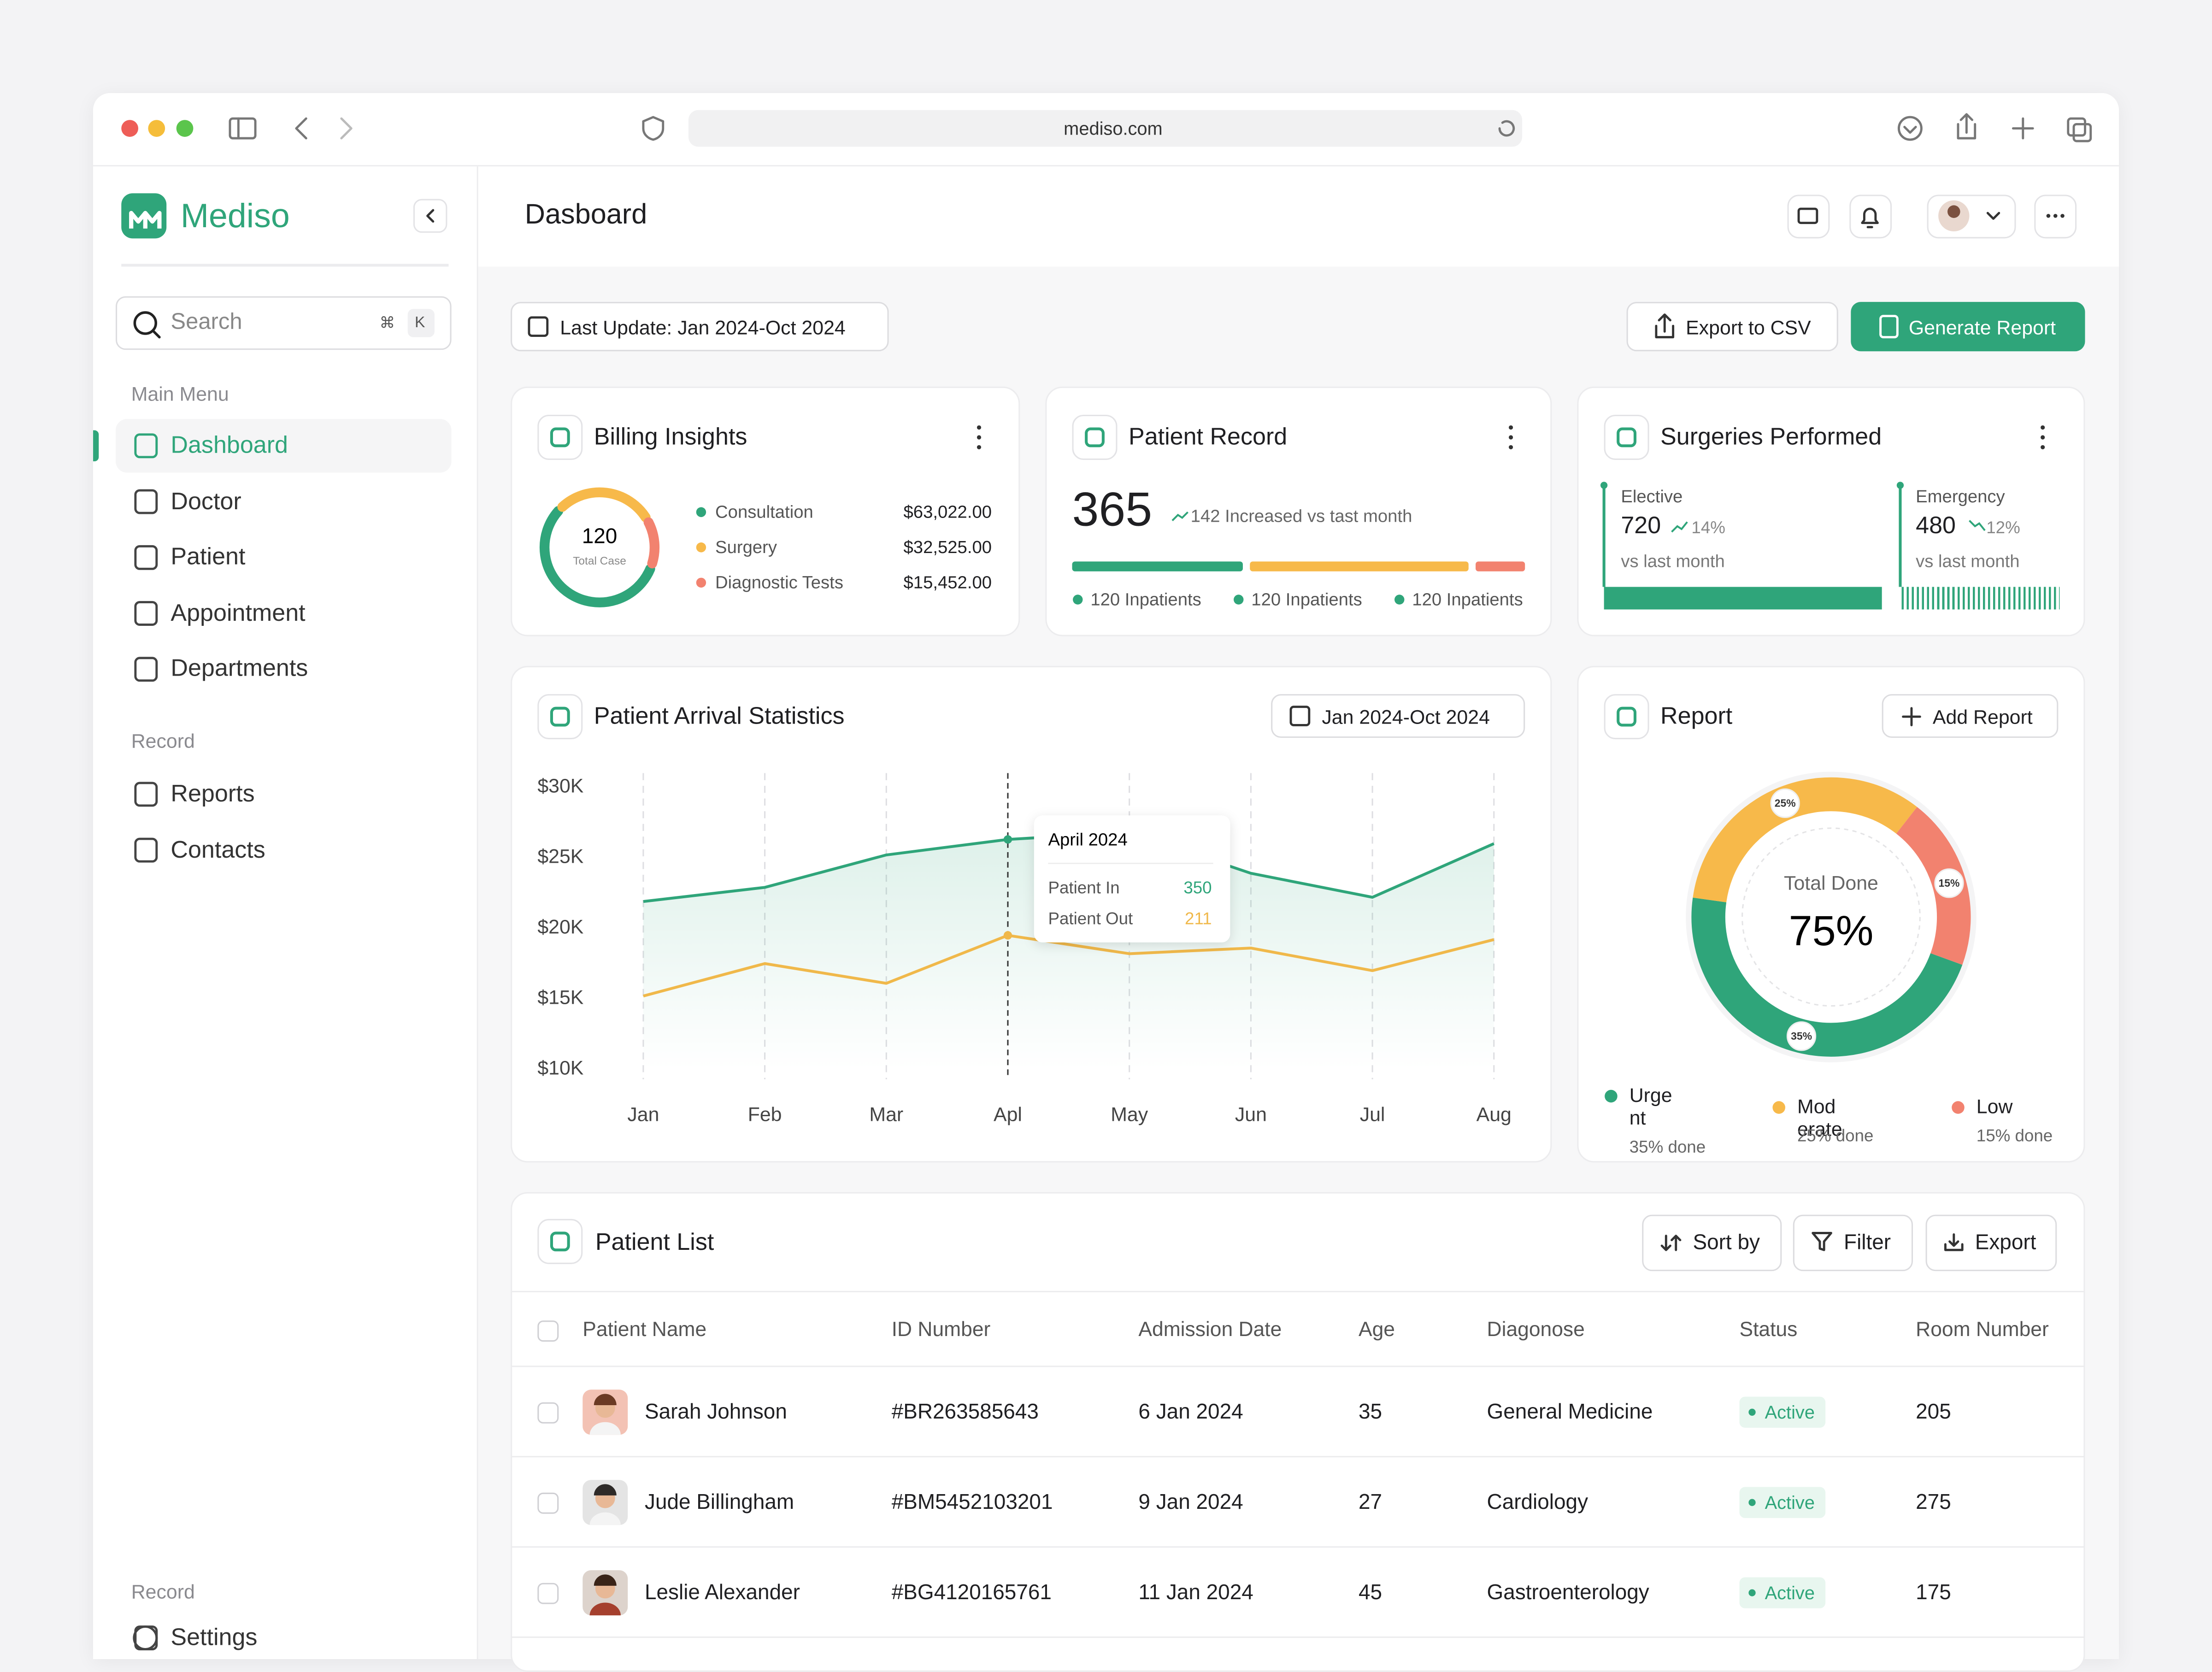  I want to click on x-tick-label: Jun, so click(1251, 1115).